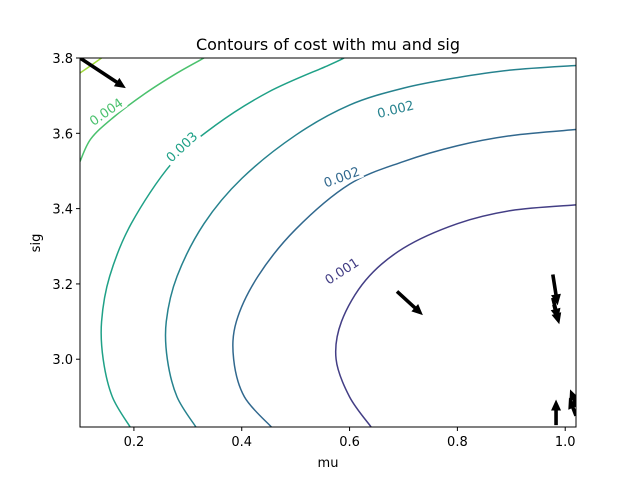  What do you see at coordinates (62, 285) in the screenshot?
I see `y-tick-label: 3.2` at bounding box center [62, 285].